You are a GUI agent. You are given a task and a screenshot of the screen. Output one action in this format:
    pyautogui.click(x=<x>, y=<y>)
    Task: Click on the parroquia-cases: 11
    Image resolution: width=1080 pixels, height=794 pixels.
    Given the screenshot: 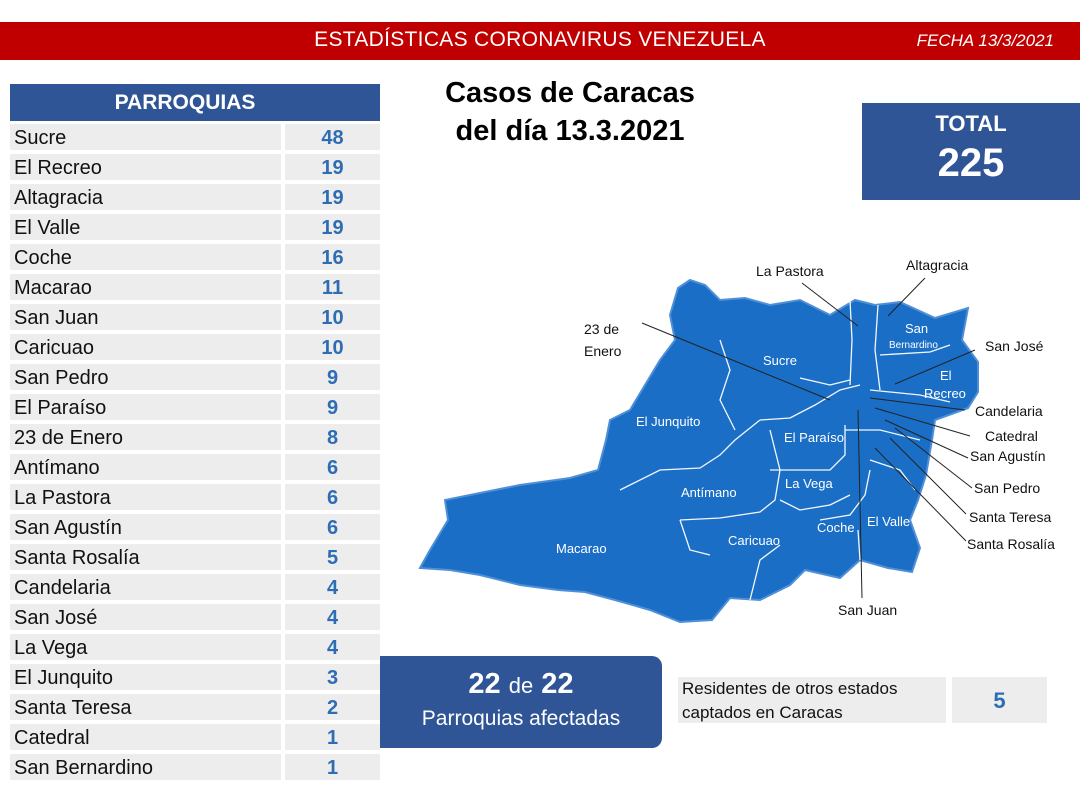 What is the action you would take?
    pyautogui.click(x=332, y=287)
    